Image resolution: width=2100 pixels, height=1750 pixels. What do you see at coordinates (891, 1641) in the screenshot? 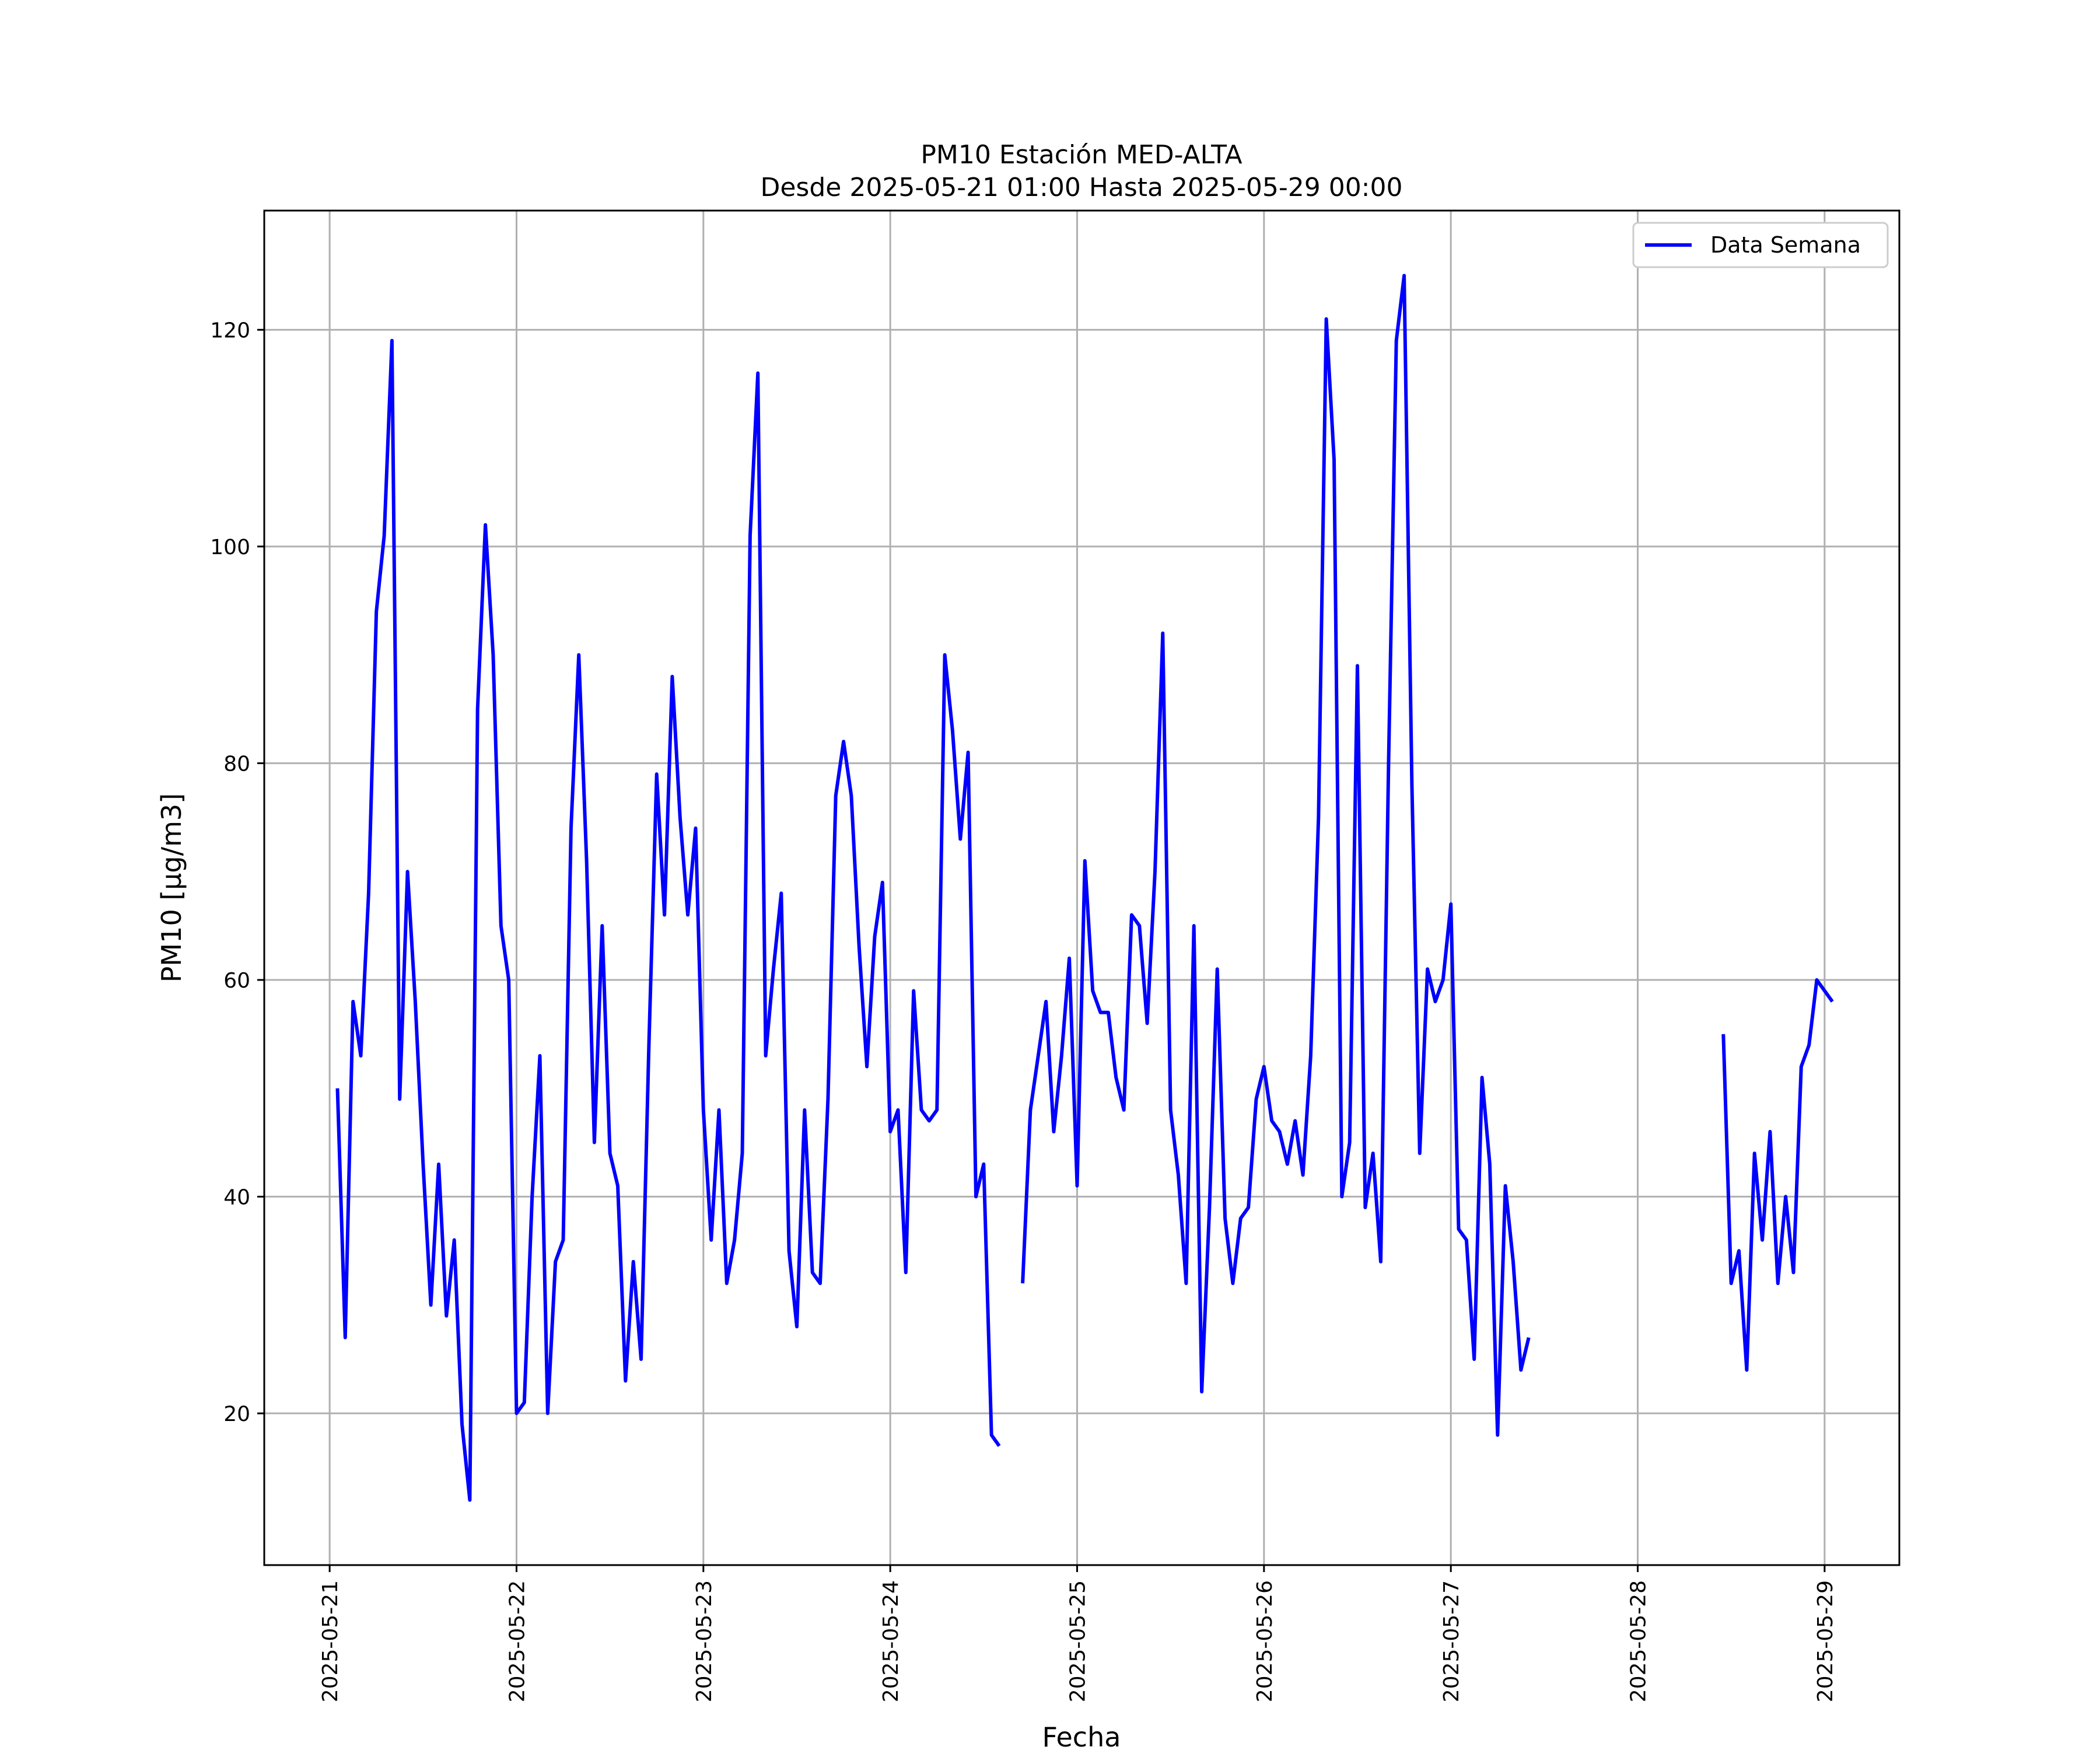
I see `x-tick-label: 2025-05-24` at bounding box center [891, 1641].